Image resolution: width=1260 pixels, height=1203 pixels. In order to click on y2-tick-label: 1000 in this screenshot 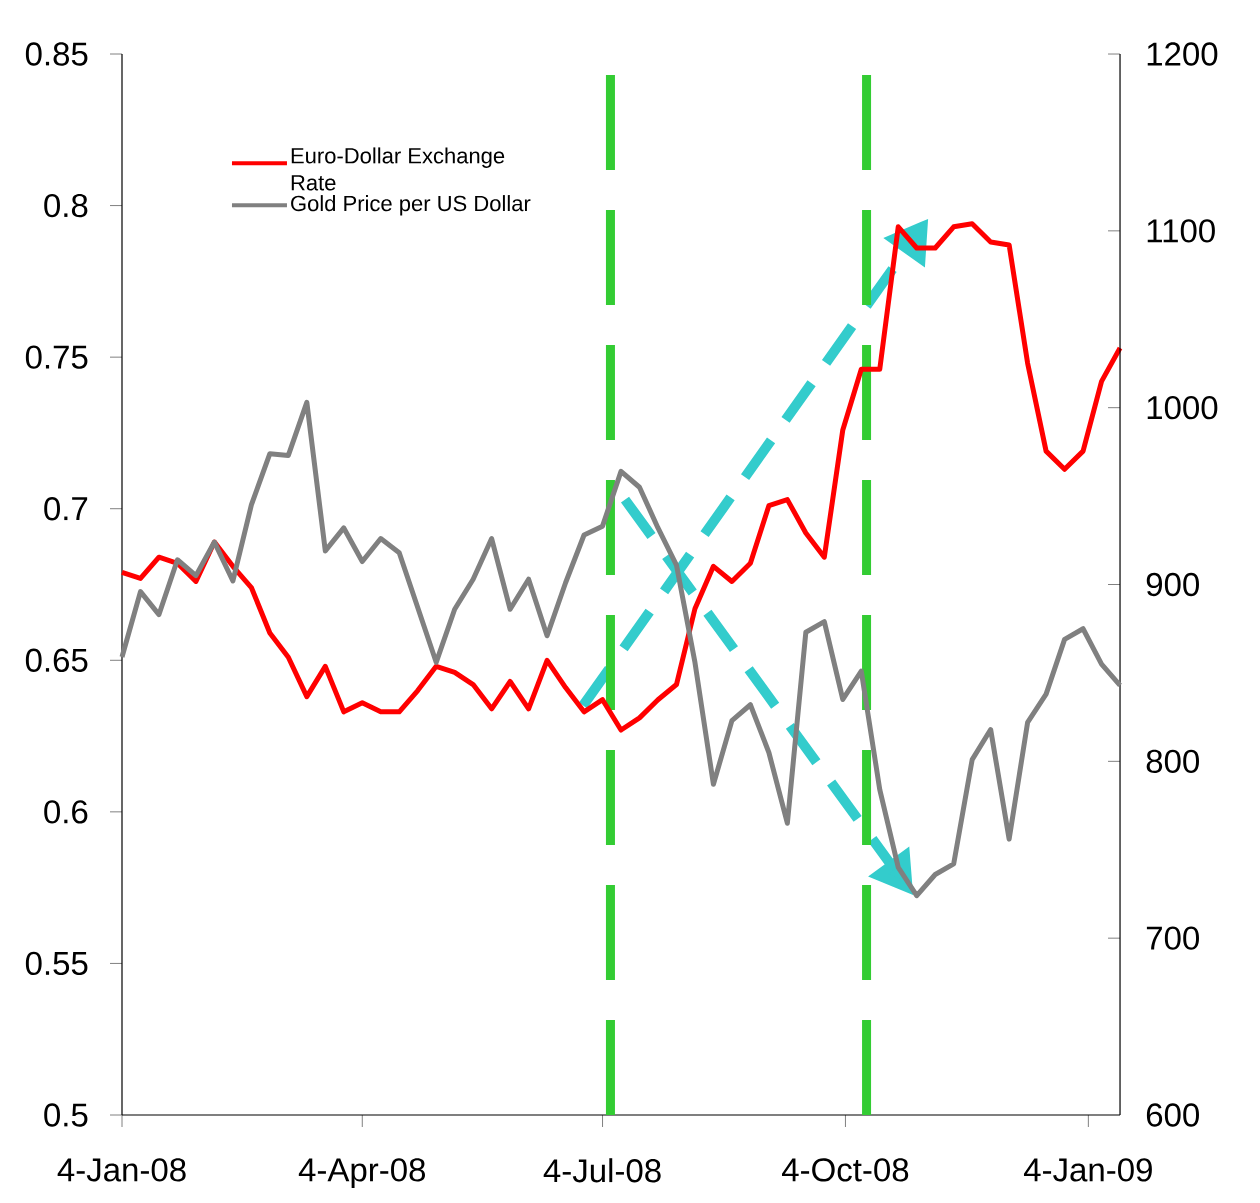, I will do `click(1182, 407)`.